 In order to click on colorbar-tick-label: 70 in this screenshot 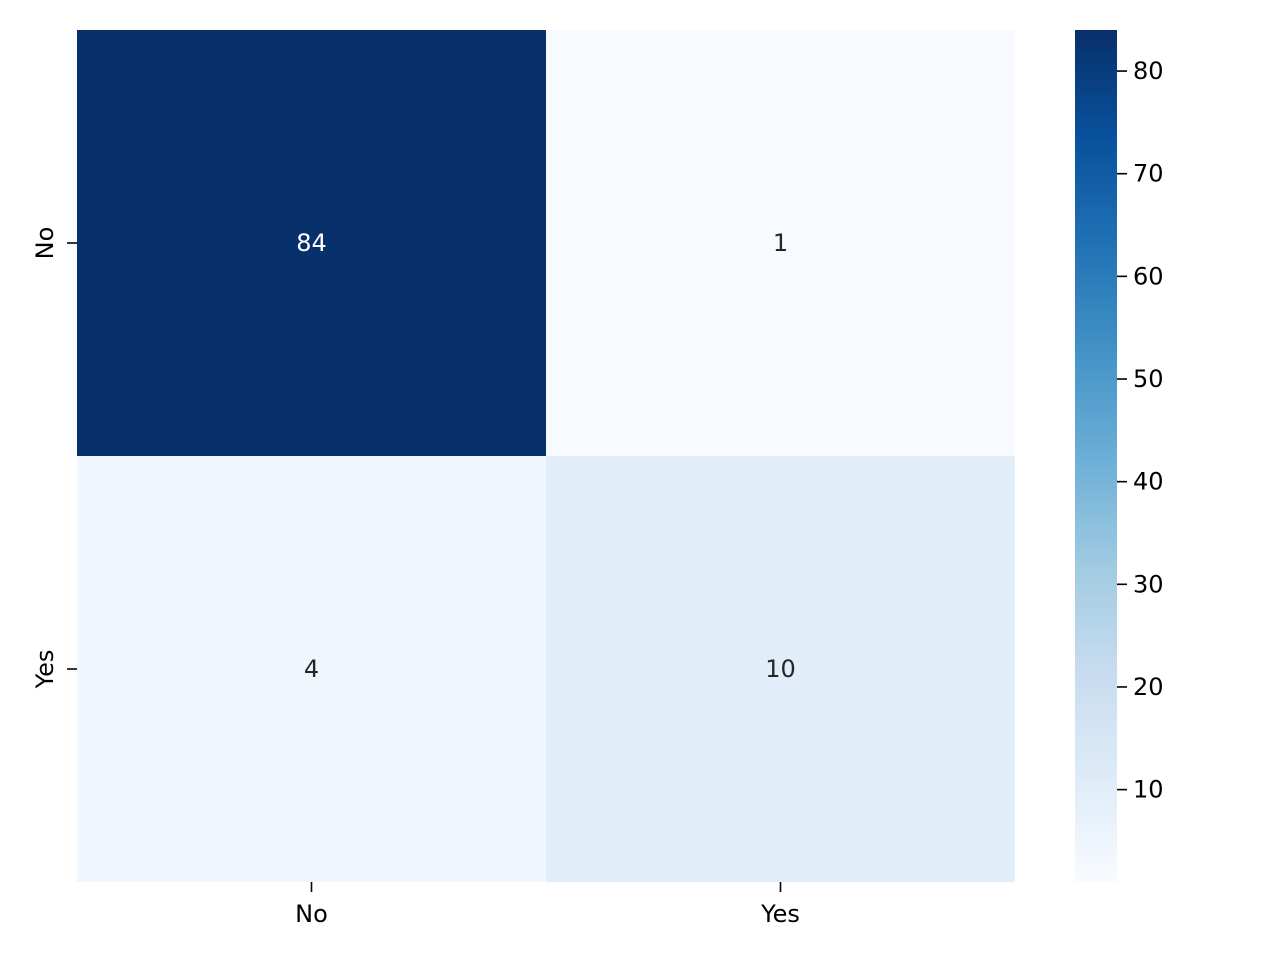, I will do `click(1148, 174)`.